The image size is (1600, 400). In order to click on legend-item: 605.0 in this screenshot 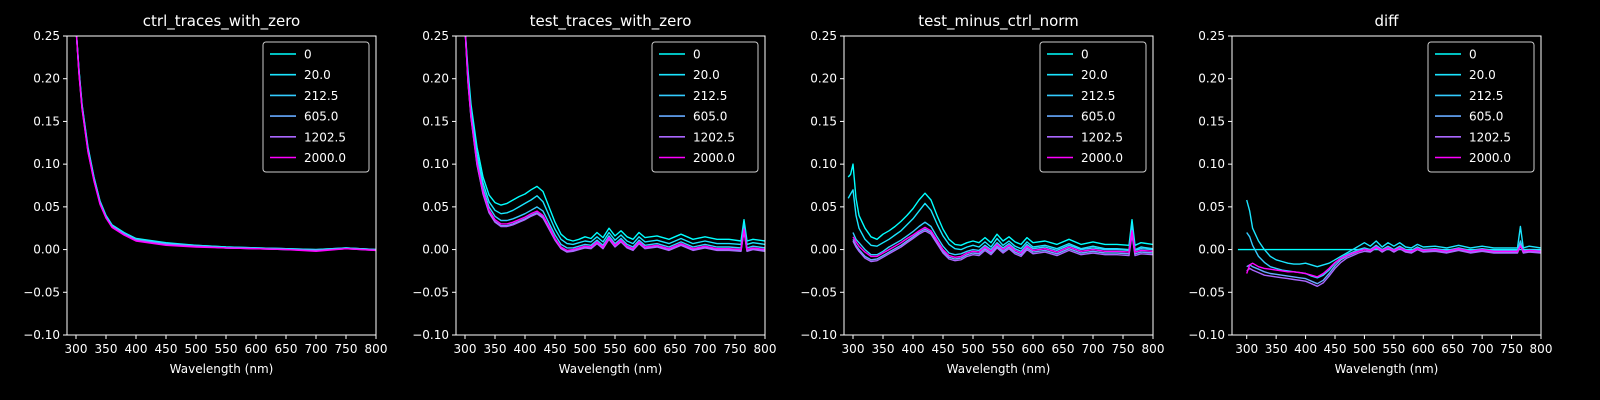, I will do `click(304, 117)`.